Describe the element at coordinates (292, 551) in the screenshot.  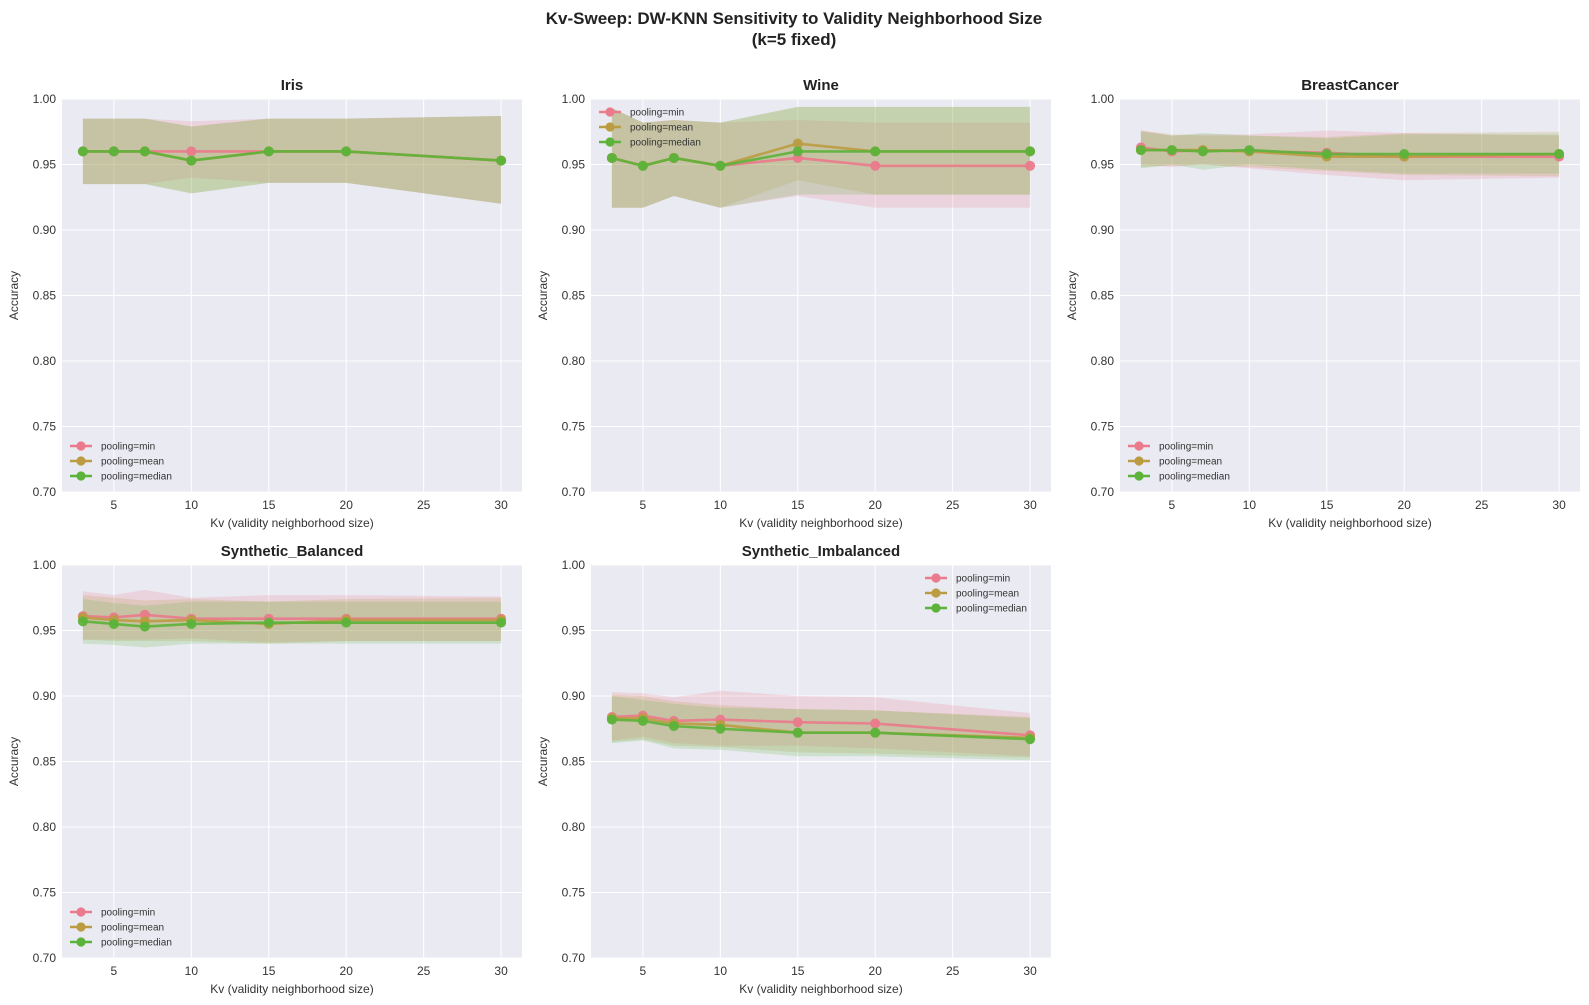
I see `subplot-title: Synthetic_Balanced` at that location.